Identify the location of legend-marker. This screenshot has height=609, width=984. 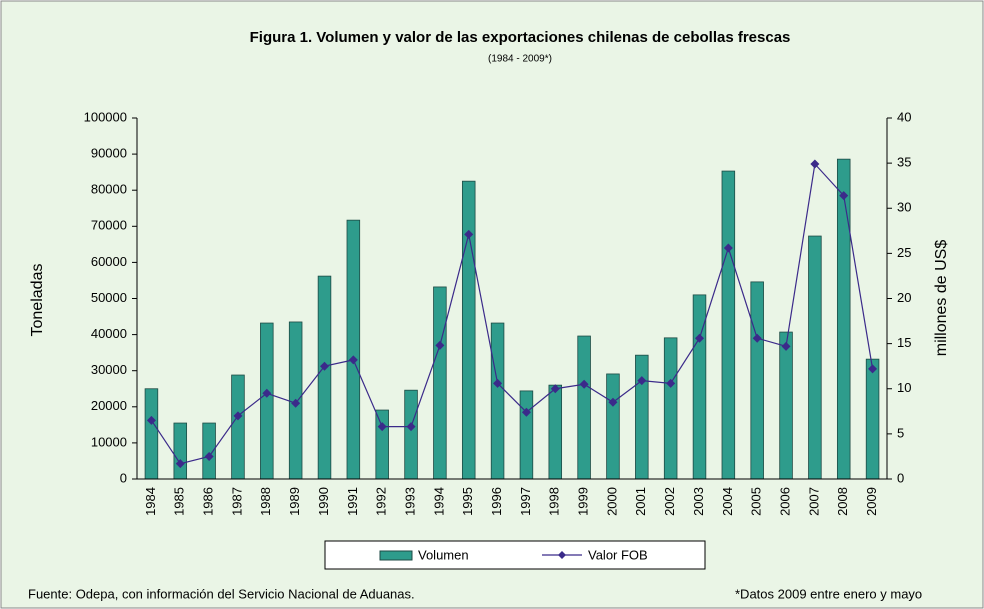
(562, 555).